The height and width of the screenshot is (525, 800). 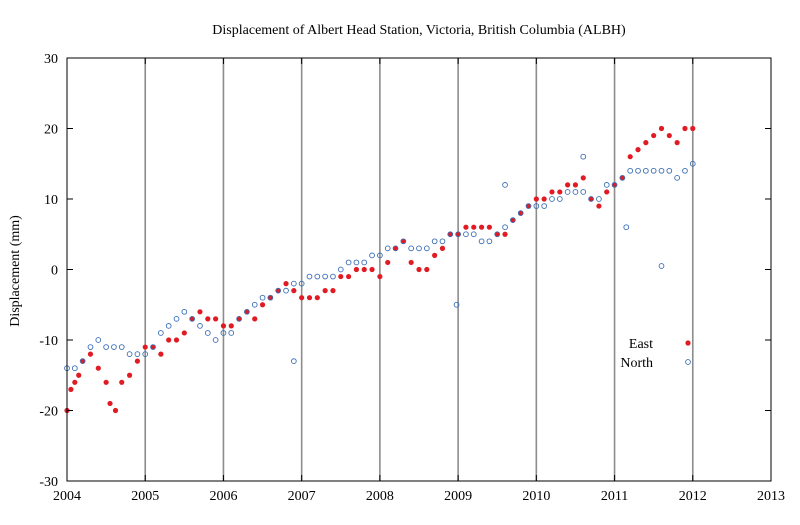 What do you see at coordinates (614, 496) in the screenshot?
I see `x-tick-label: 2011` at bounding box center [614, 496].